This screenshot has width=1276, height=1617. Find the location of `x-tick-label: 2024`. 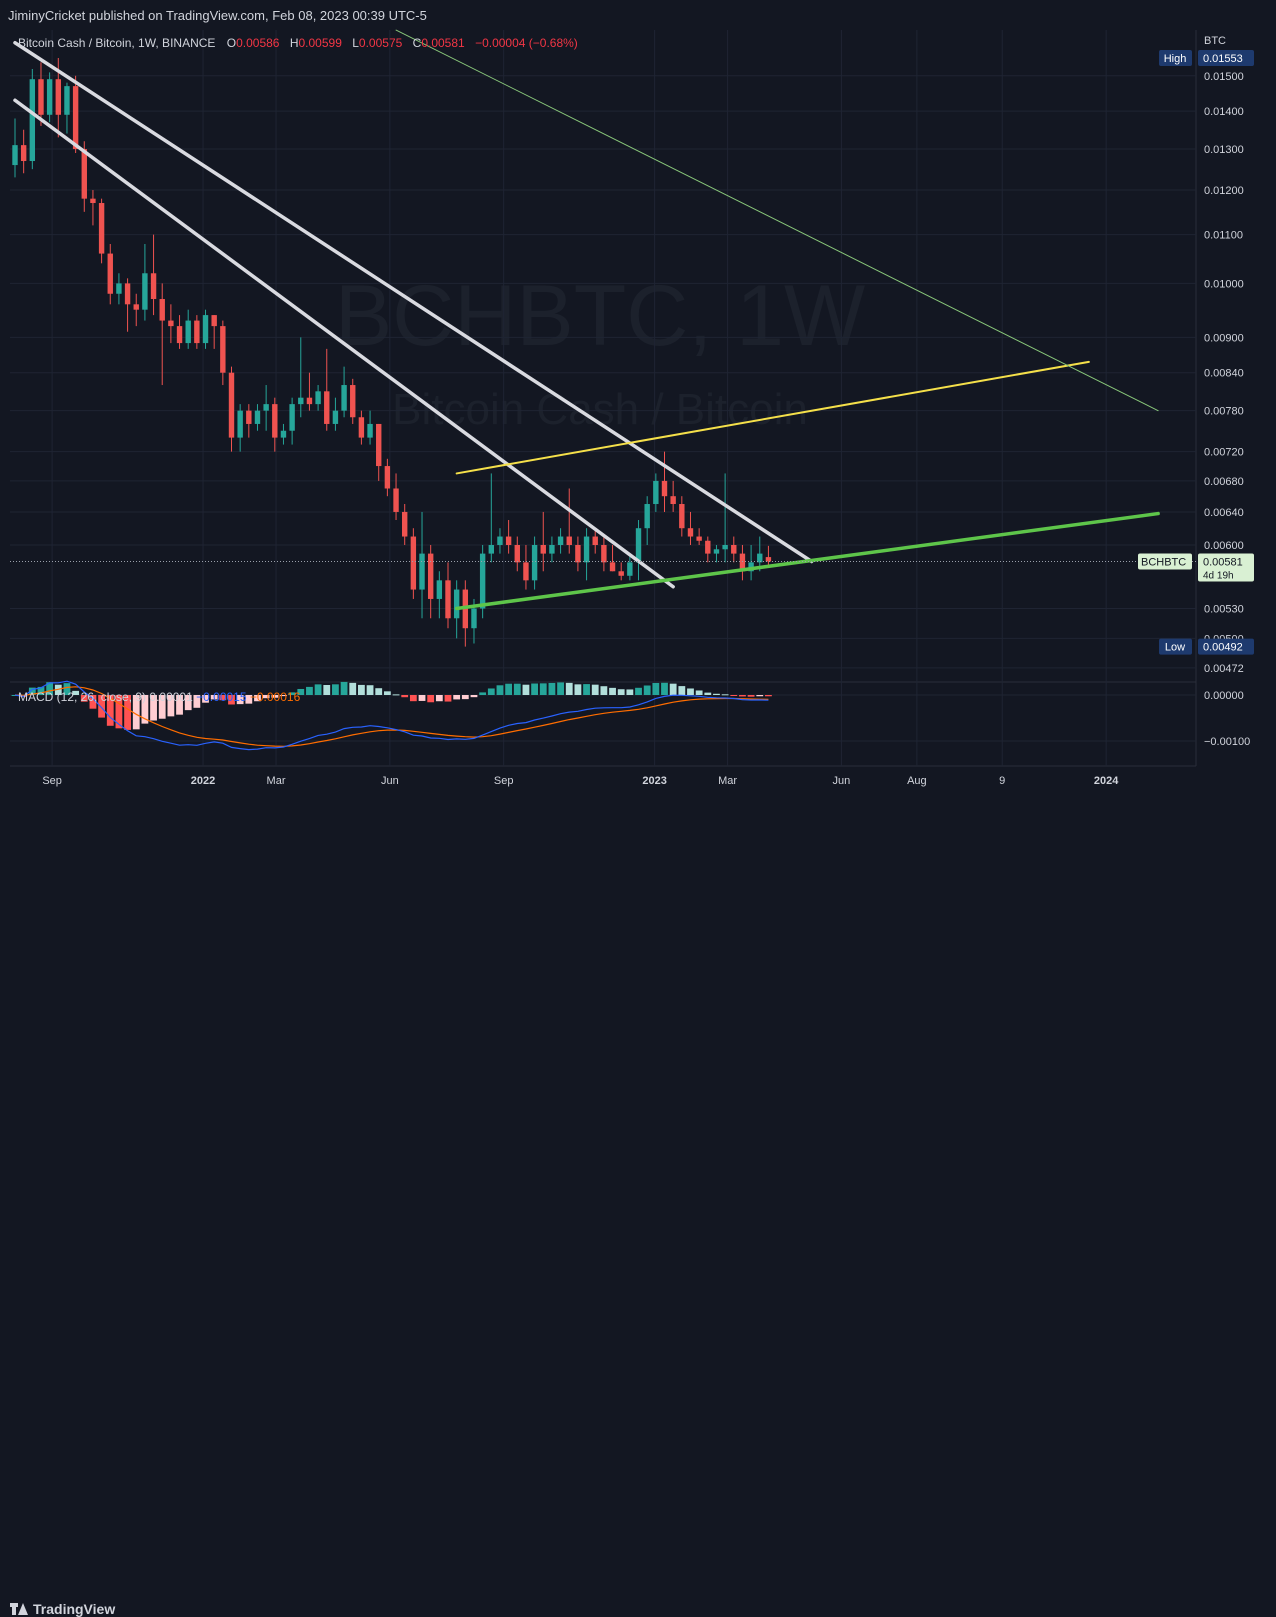

x-tick-label: 2024 is located at coordinates (1106, 781).